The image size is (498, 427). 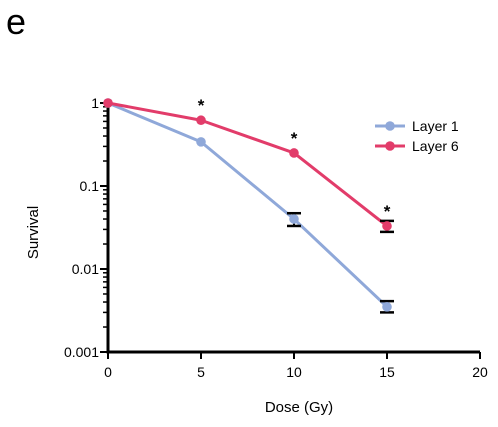 What do you see at coordinates (387, 372) in the screenshot?
I see `x-tick-label: 15` at bounding box center [387, 372].